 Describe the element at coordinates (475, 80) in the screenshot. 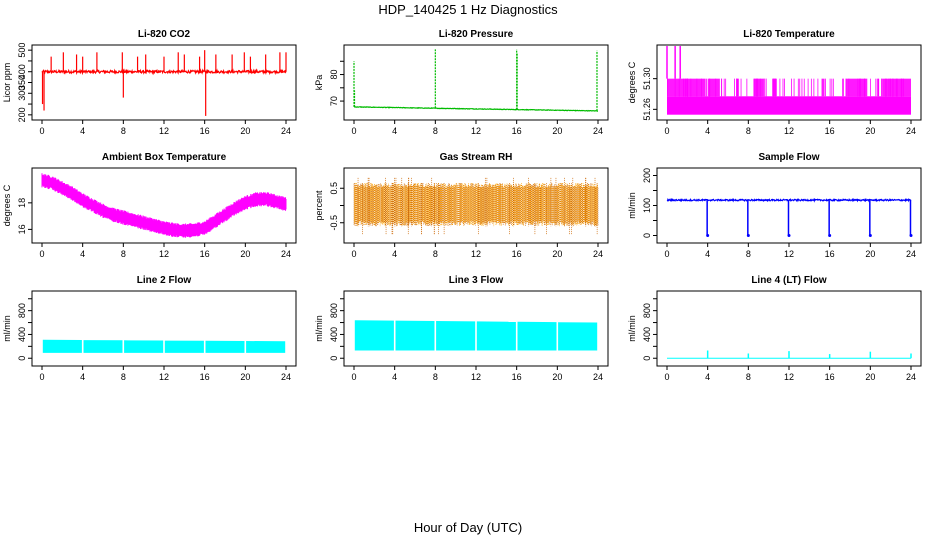

I see `series-pressure` at that location.